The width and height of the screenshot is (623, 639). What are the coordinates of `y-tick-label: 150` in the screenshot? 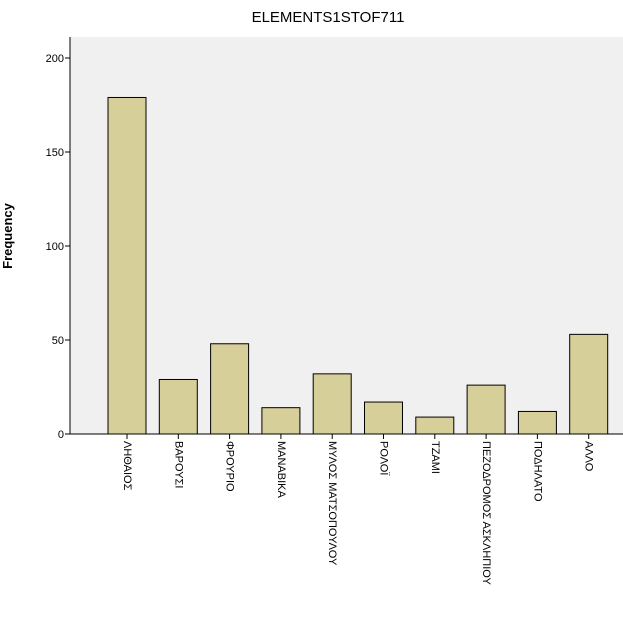 It's located at (55, 153).